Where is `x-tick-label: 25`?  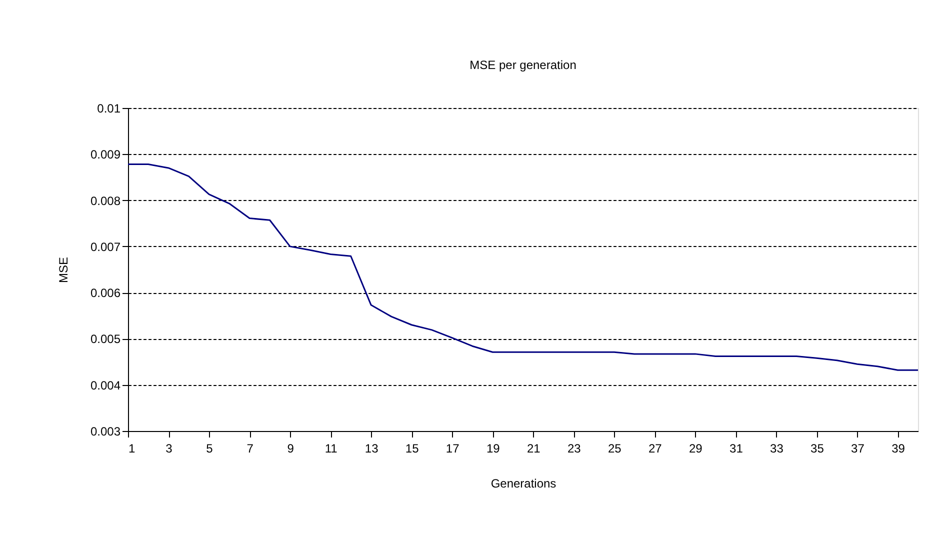 x-tick-label: 25 is located at coordinates (615, 449).